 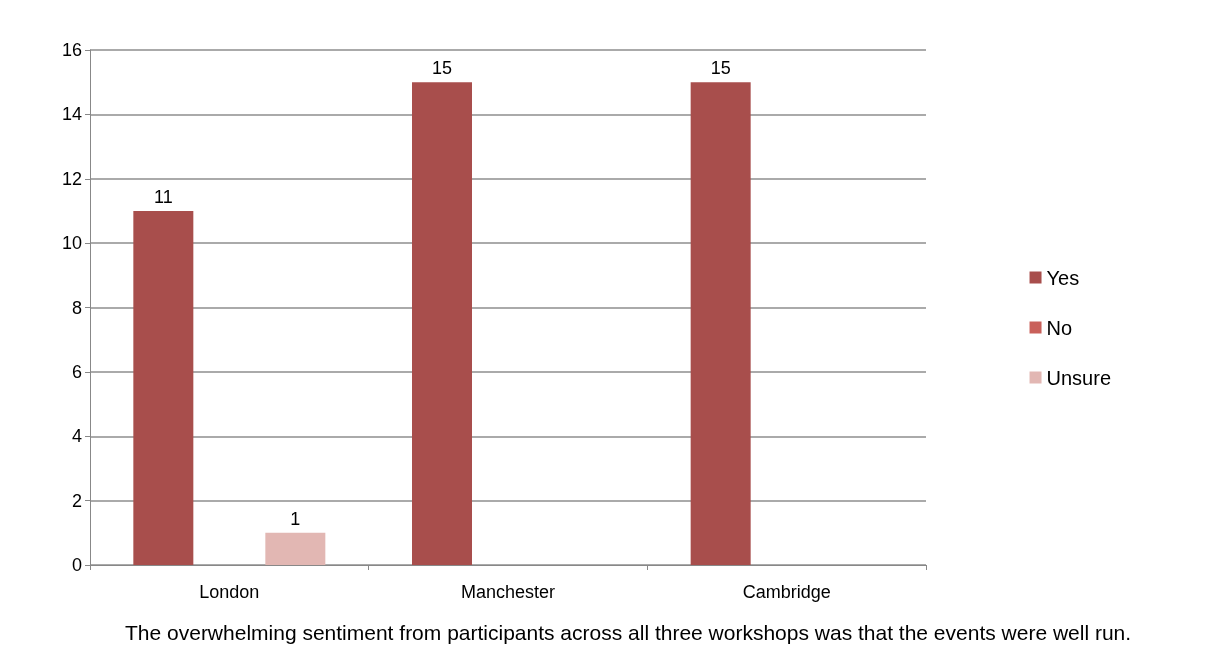 I want to click on x-tick-label: Manchester, so click(x=508, y=592).